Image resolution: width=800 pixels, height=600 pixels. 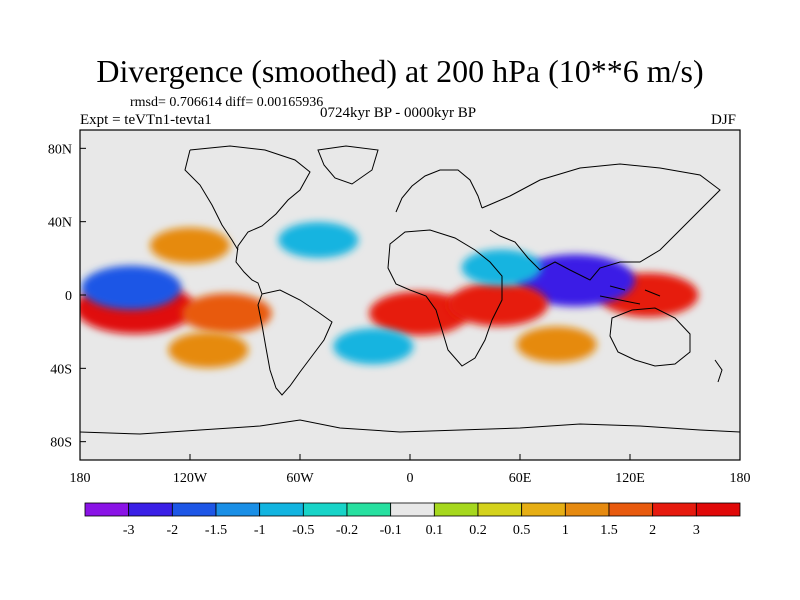 What do you see at coordinates (630, 478) in the screenshot?
I see `x-tick-label: 120E` at bounding box center [630, 478].